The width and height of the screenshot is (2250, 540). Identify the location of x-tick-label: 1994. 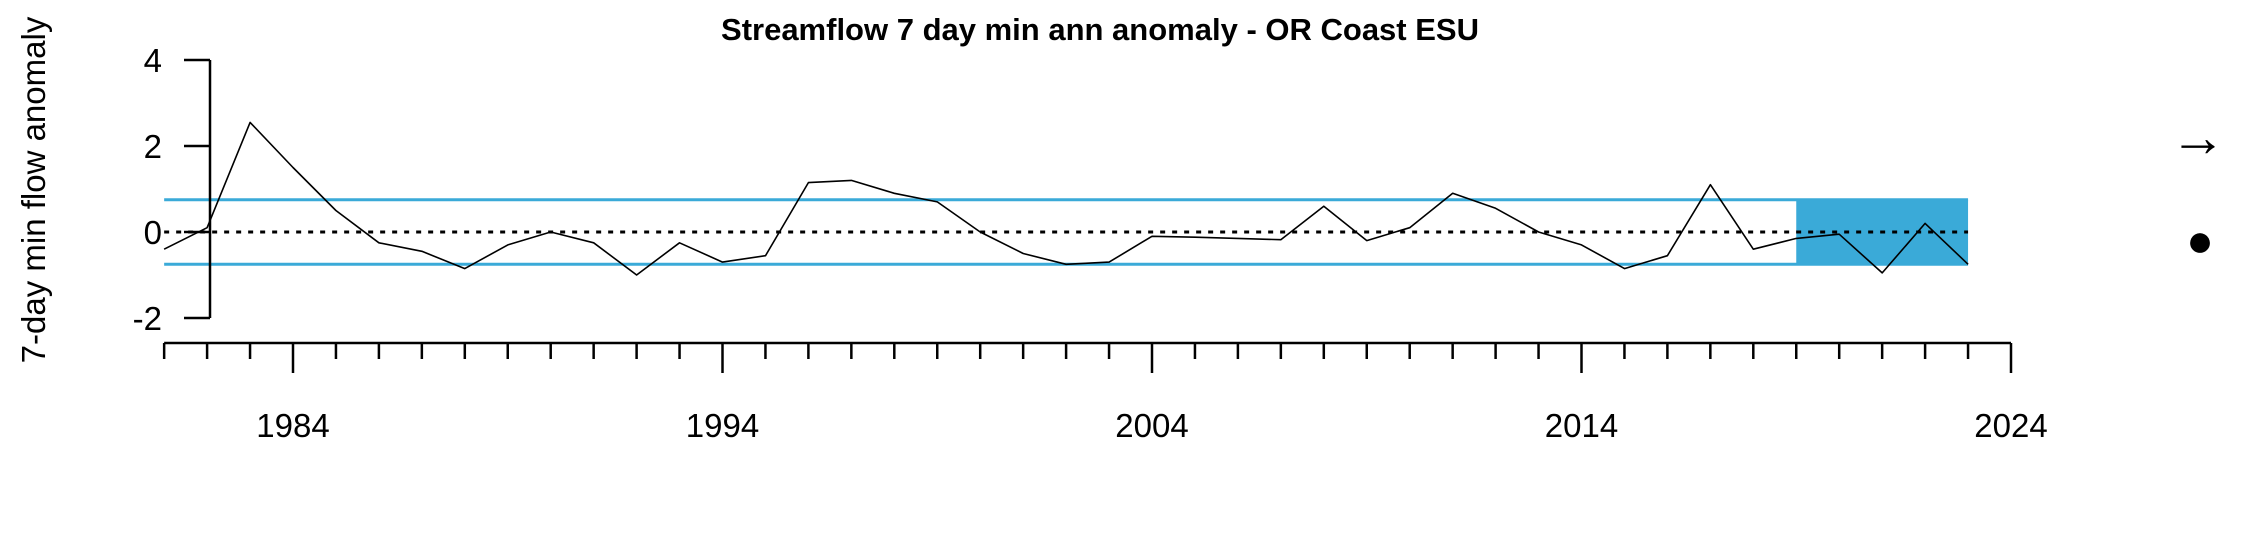
(722, 425).